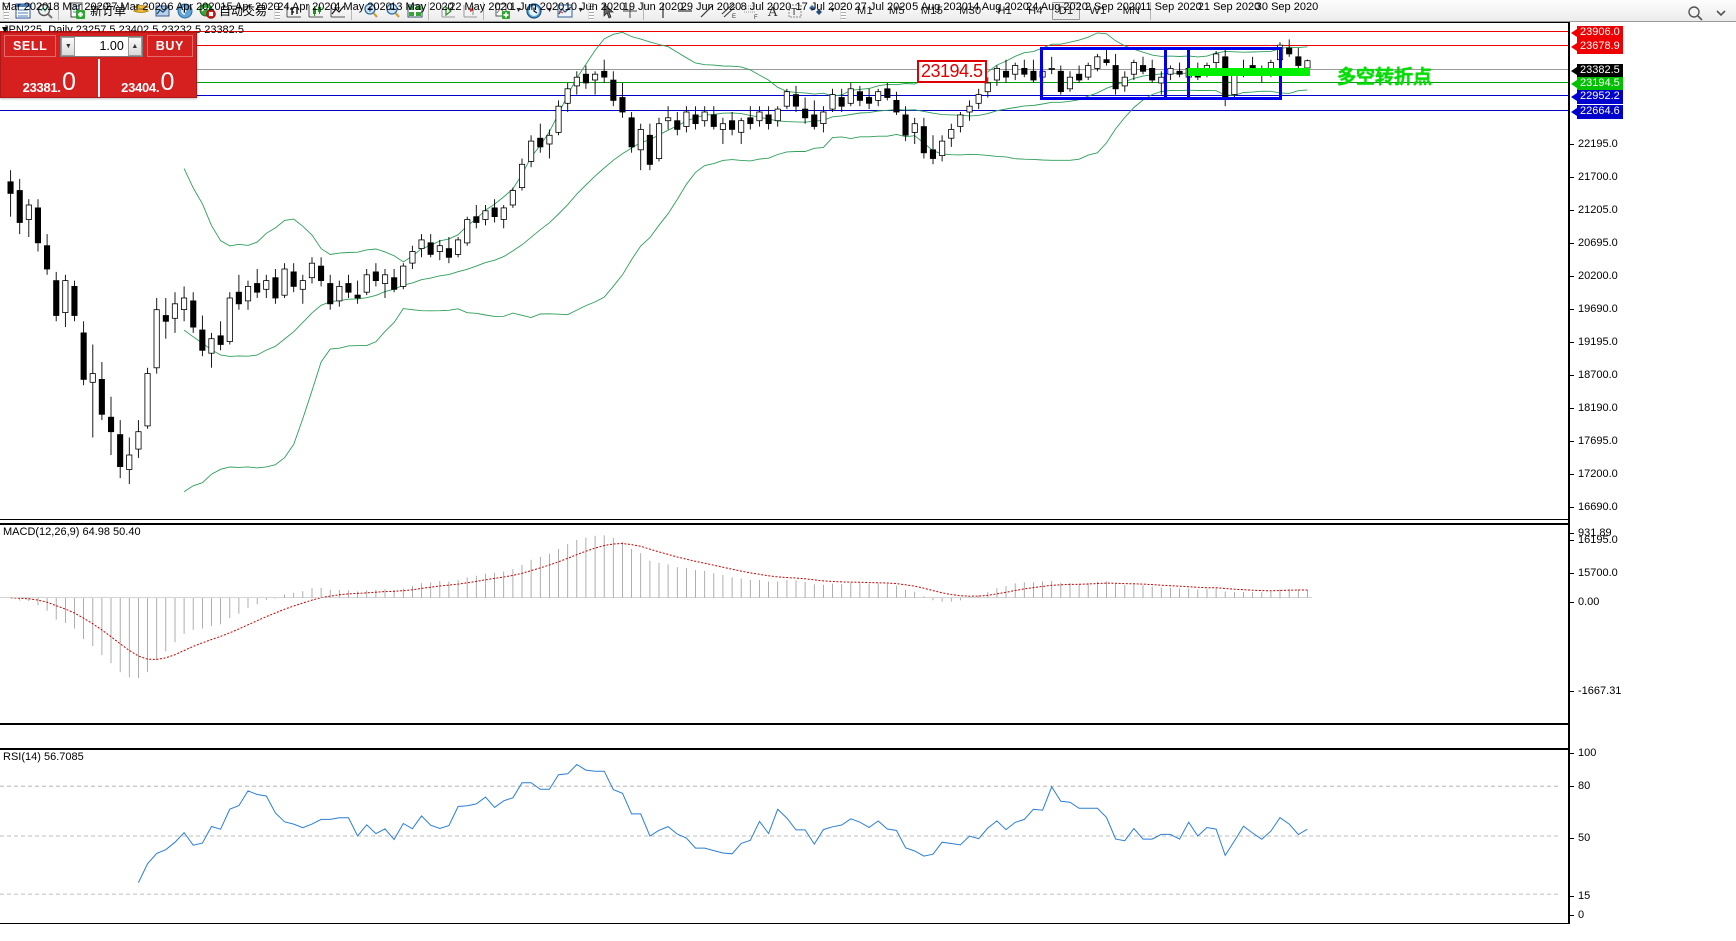  What do you see at coordinates (393, 11) in the screenshot?
I see `zoom-out-icon` at bounding box center [393, 11].